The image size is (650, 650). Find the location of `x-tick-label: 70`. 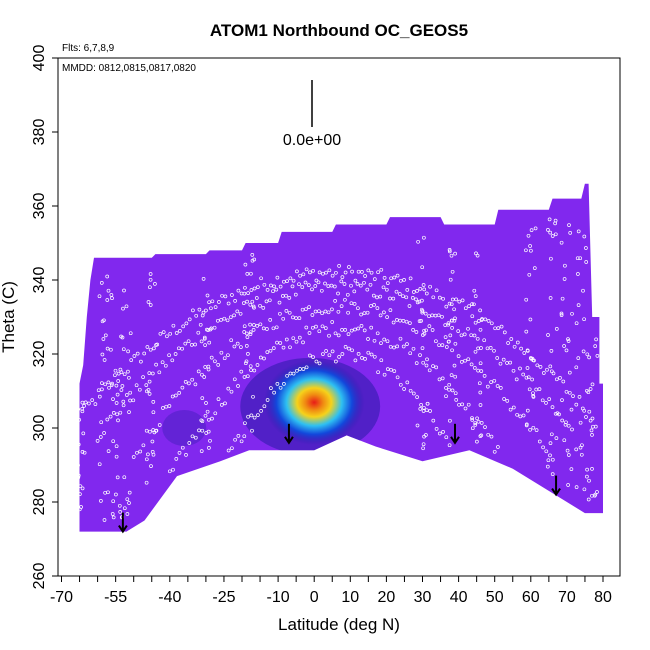

x-tick-label: 70 is located at coordinates (567, 597).